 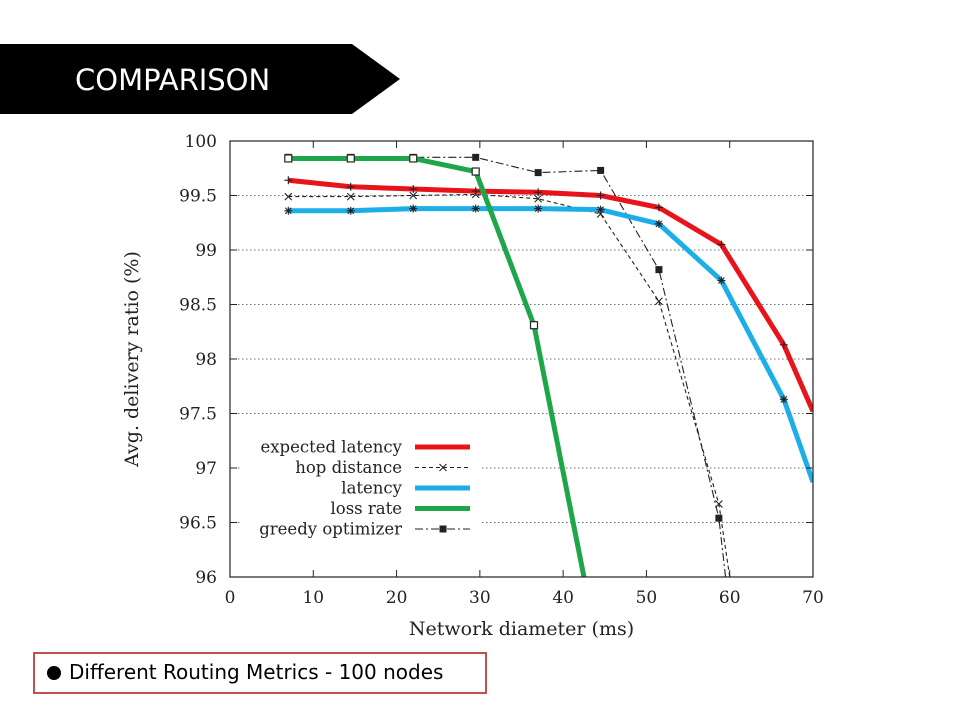 I want to click on x-tick-label: 10, so click(x=313, y=598).